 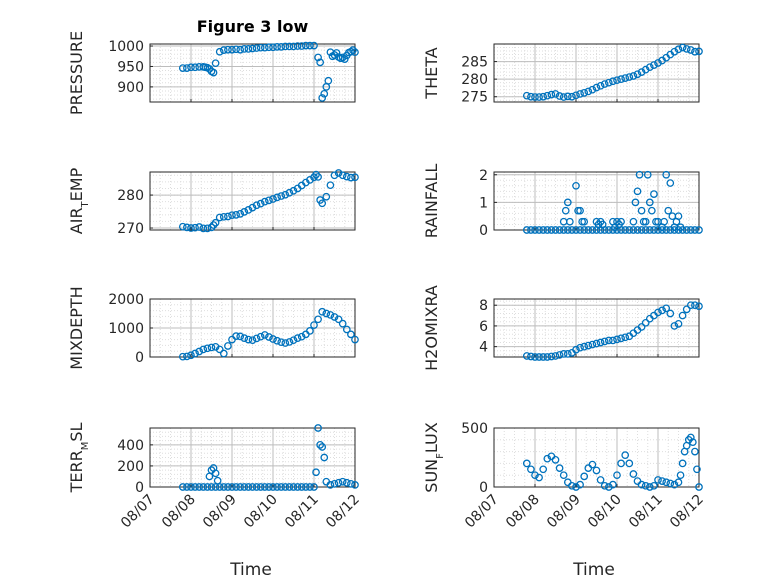 I want to click on y-tick-label: 285, so click(x=474, y=63).